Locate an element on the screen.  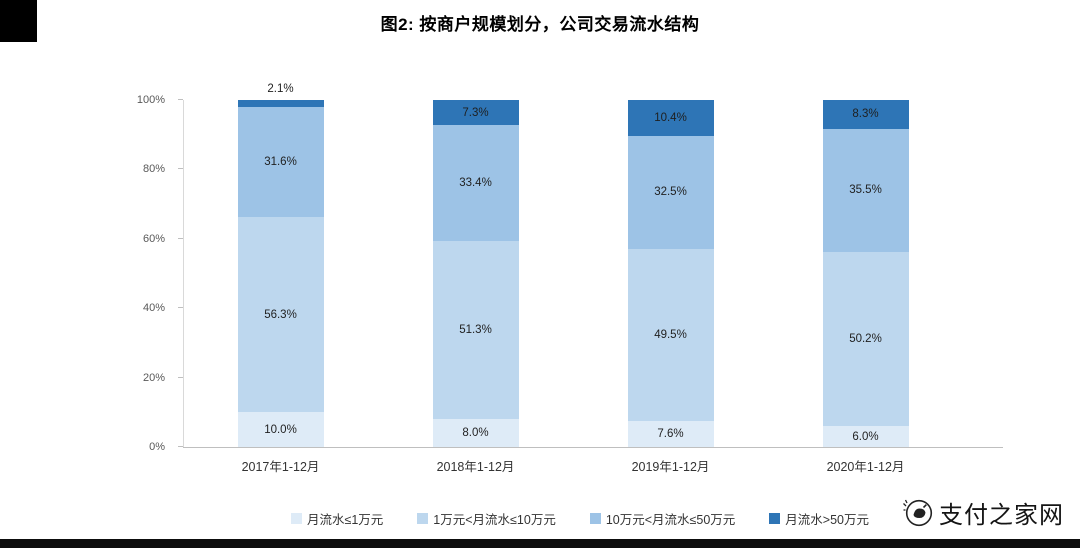
segment-value-label: 8.0% is located at coordinates (475, 433).